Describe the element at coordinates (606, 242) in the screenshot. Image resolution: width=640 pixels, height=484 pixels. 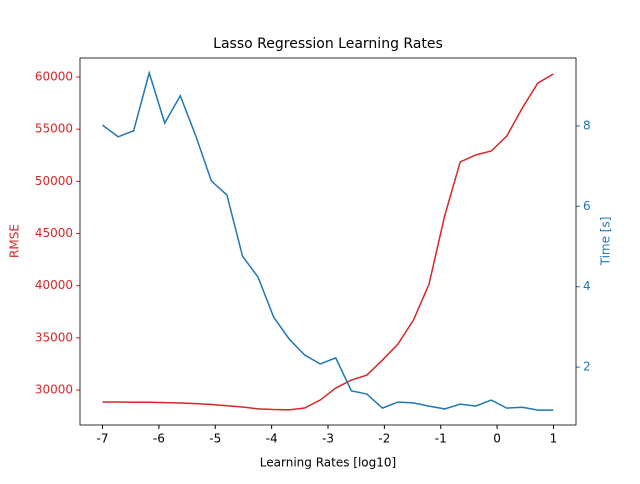
I see `y2-axis-label: Time [s]` at that location.